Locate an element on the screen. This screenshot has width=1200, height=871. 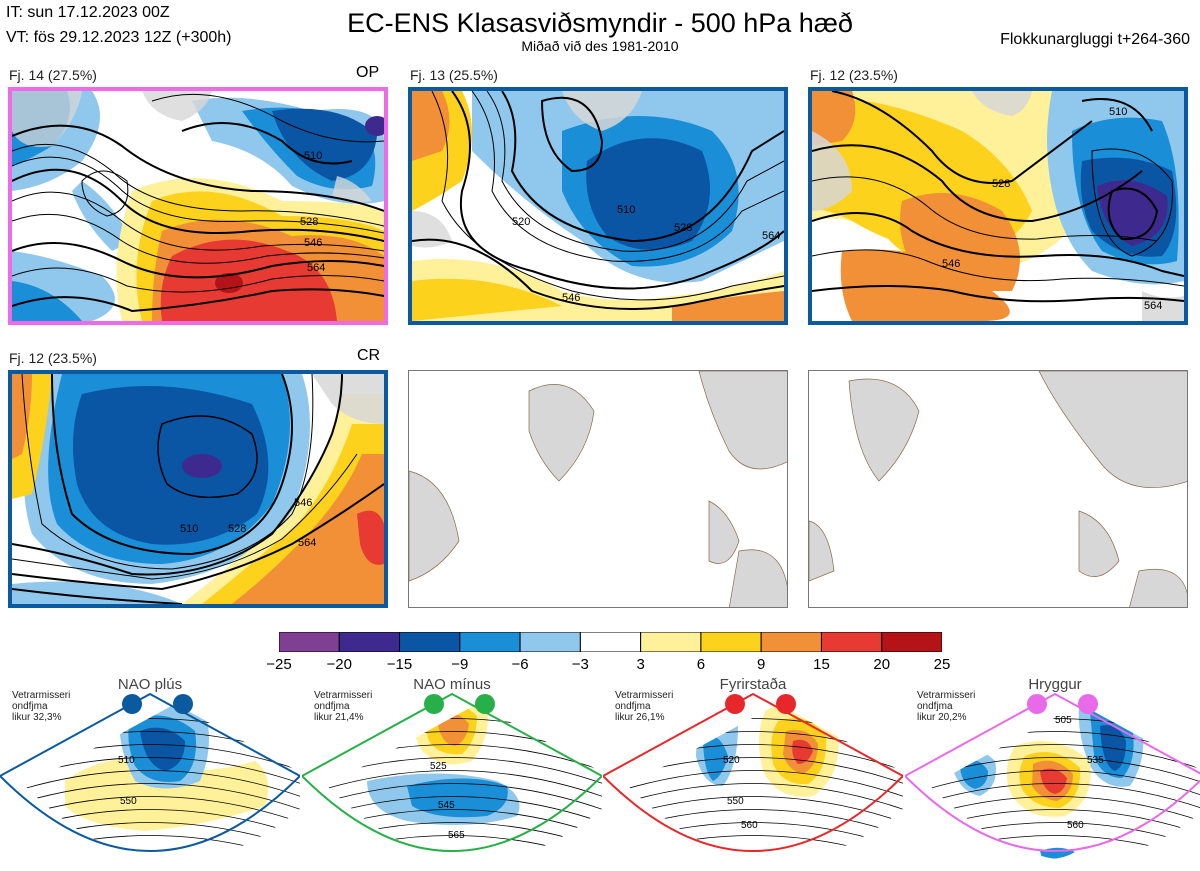
regime-map: 520 550 560 is located at coordinates (753, 776).